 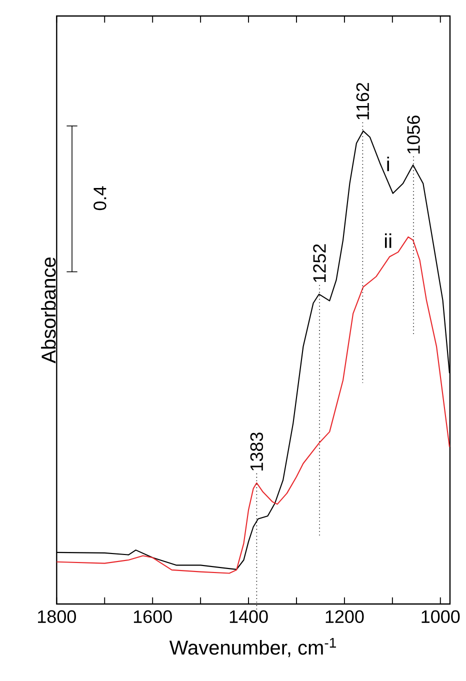 What do you see at coordinates (345, 616) in the screenshot?
I see `x-tick-label: 1200` at bounding box center [345, 616].